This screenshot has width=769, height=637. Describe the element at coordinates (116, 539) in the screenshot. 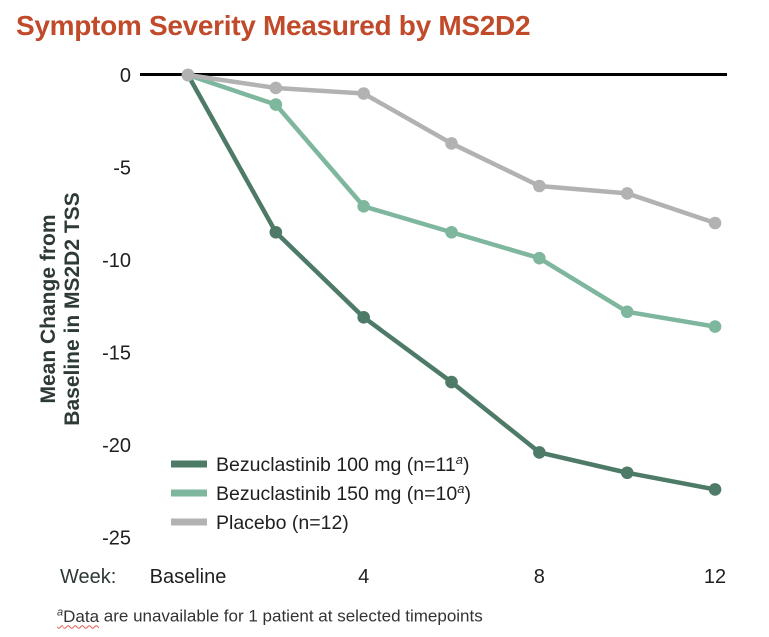

I see `y-tick-label: -25` at that location.